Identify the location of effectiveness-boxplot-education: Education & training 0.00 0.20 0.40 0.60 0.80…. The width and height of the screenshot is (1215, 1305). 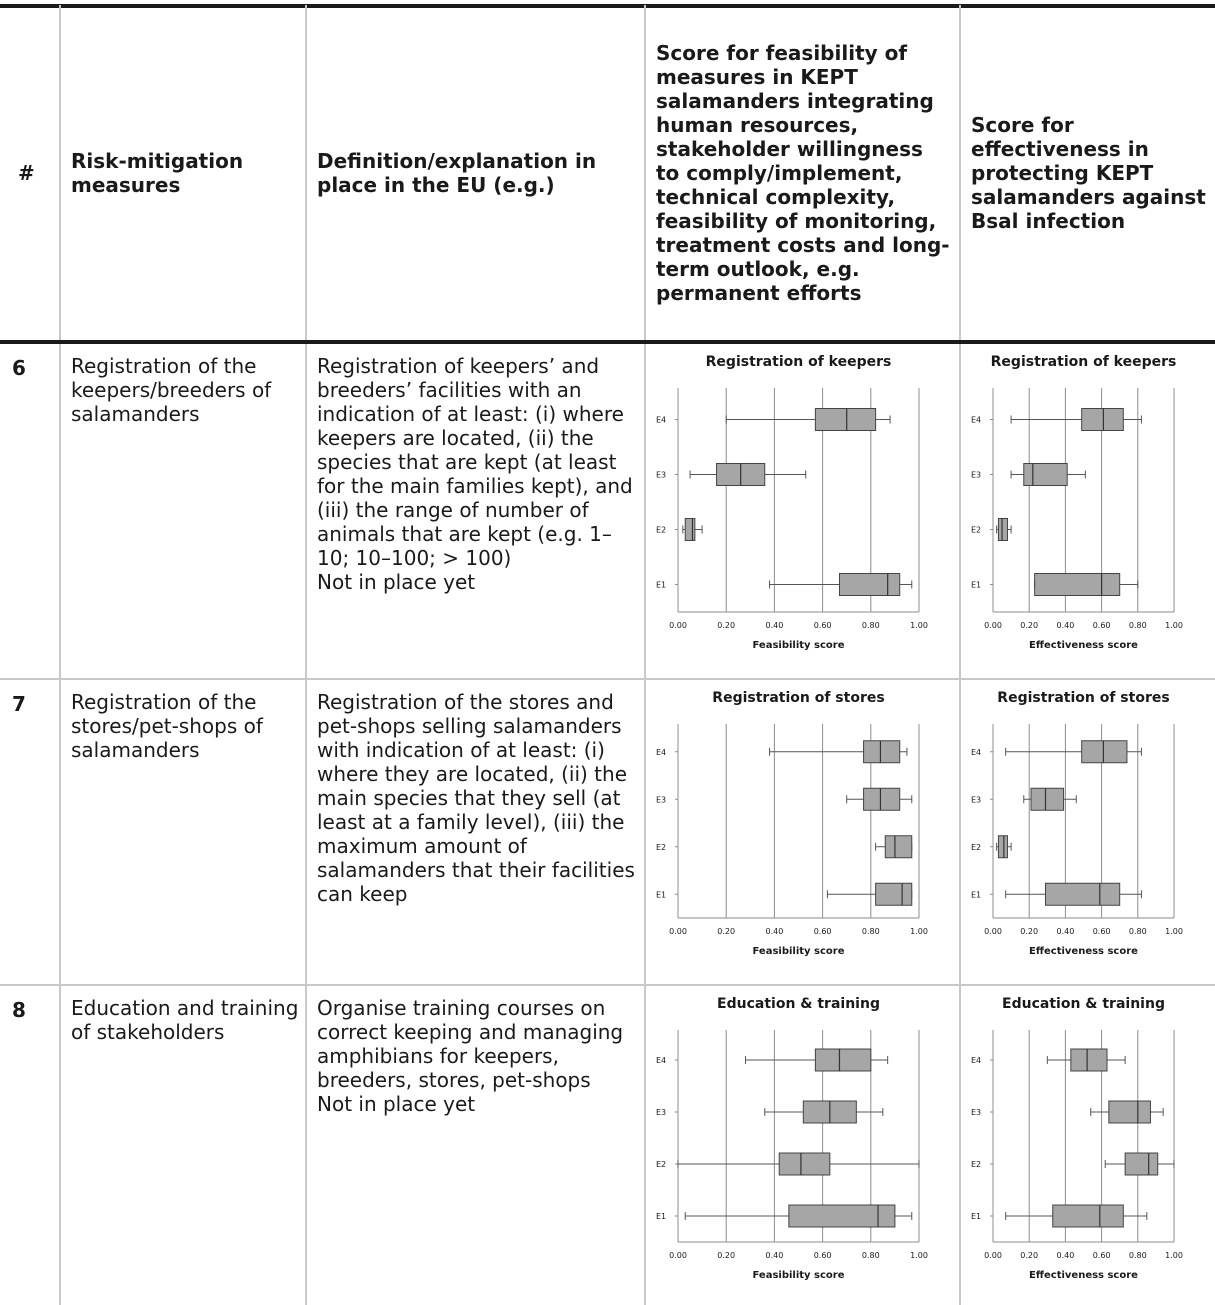
(1077, 1138).